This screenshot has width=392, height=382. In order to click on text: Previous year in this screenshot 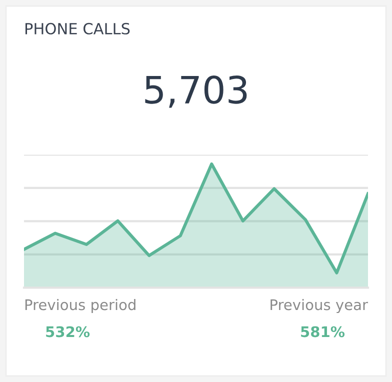, I will do `click(319, 306)`.